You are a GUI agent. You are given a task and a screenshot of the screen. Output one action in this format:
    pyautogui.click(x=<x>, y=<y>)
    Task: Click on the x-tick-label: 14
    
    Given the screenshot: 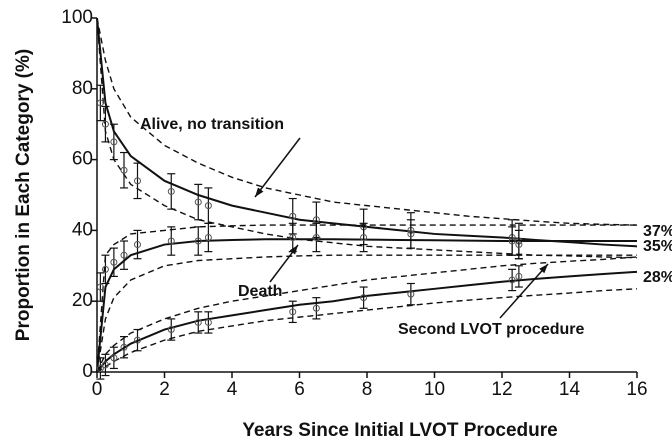 What is the action you would take?
    pyautogui.click(x=570, y=389)
    